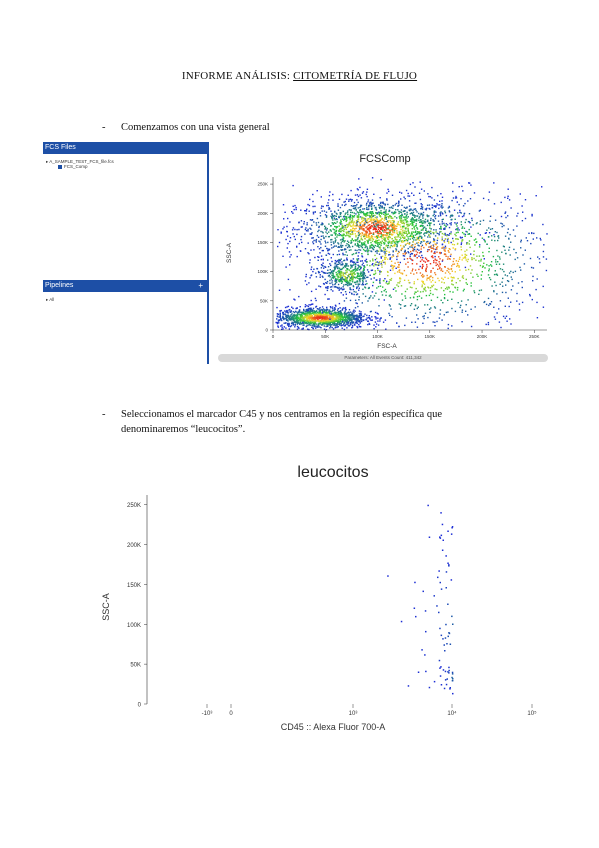  Describe the element at coordinates (134, 586) in the screenshot. I see `tick-label: 150K` at that location.